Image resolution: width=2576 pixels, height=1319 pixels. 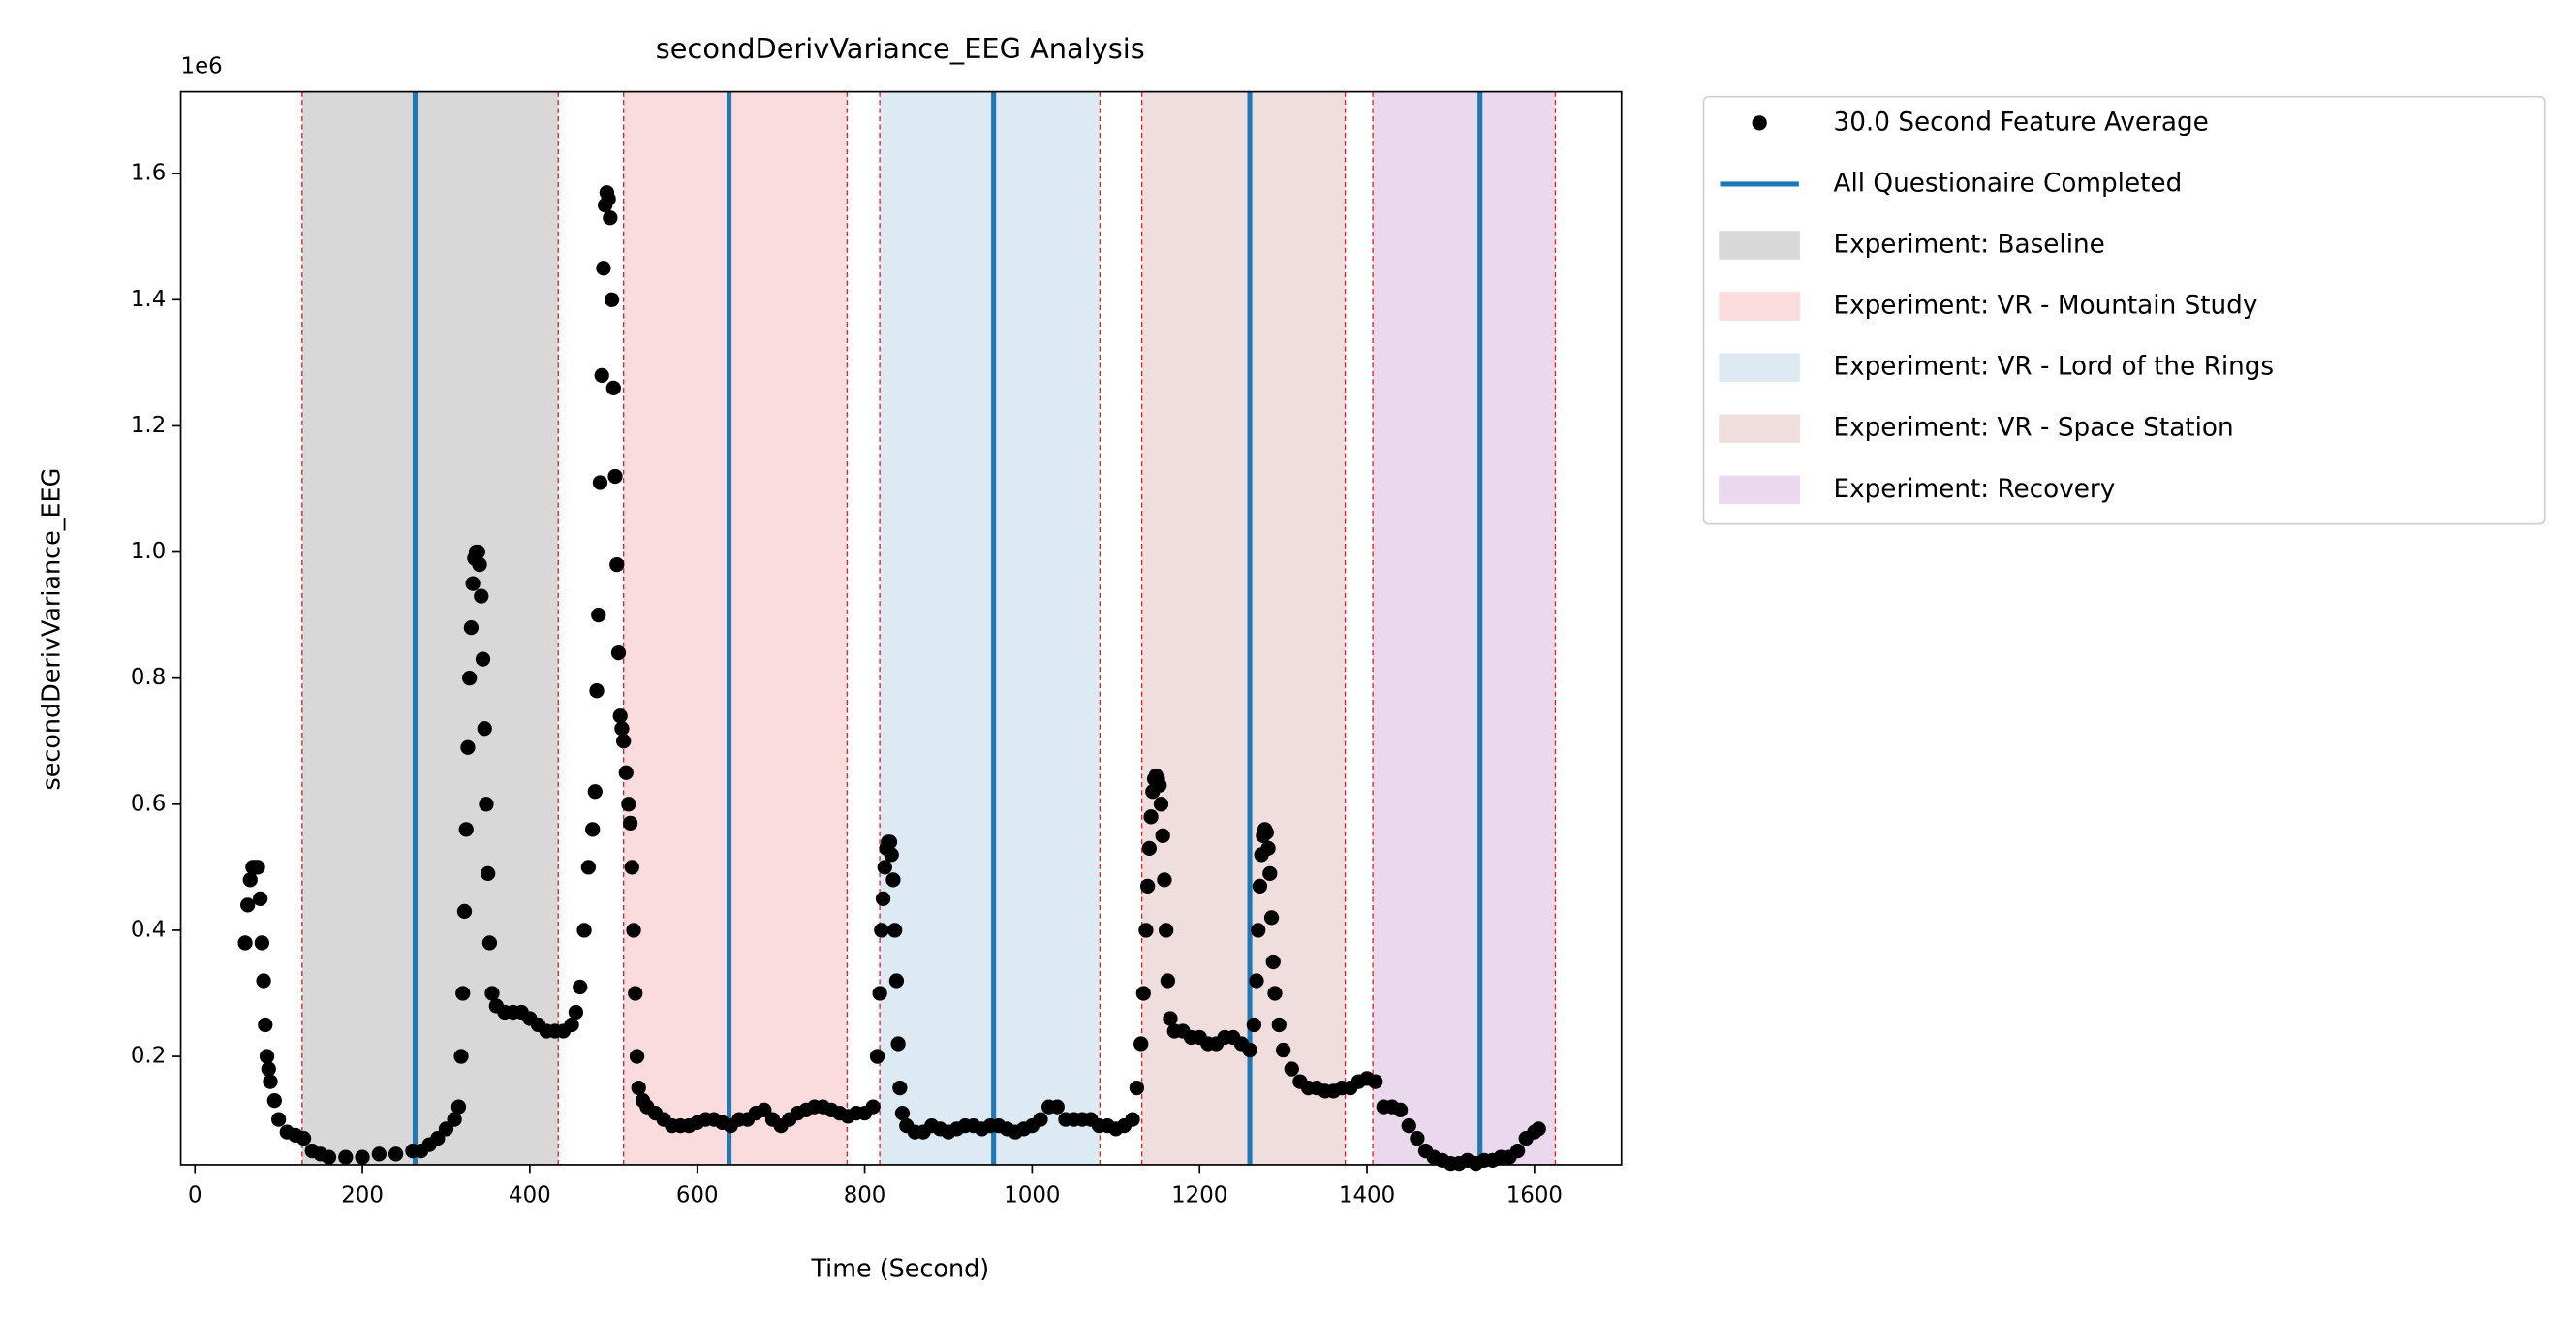 What do you see at coordinates (1534, 1196) in the screenshot?
I see `x-tick-label: 1600` at bounding box center [1534, 1196].